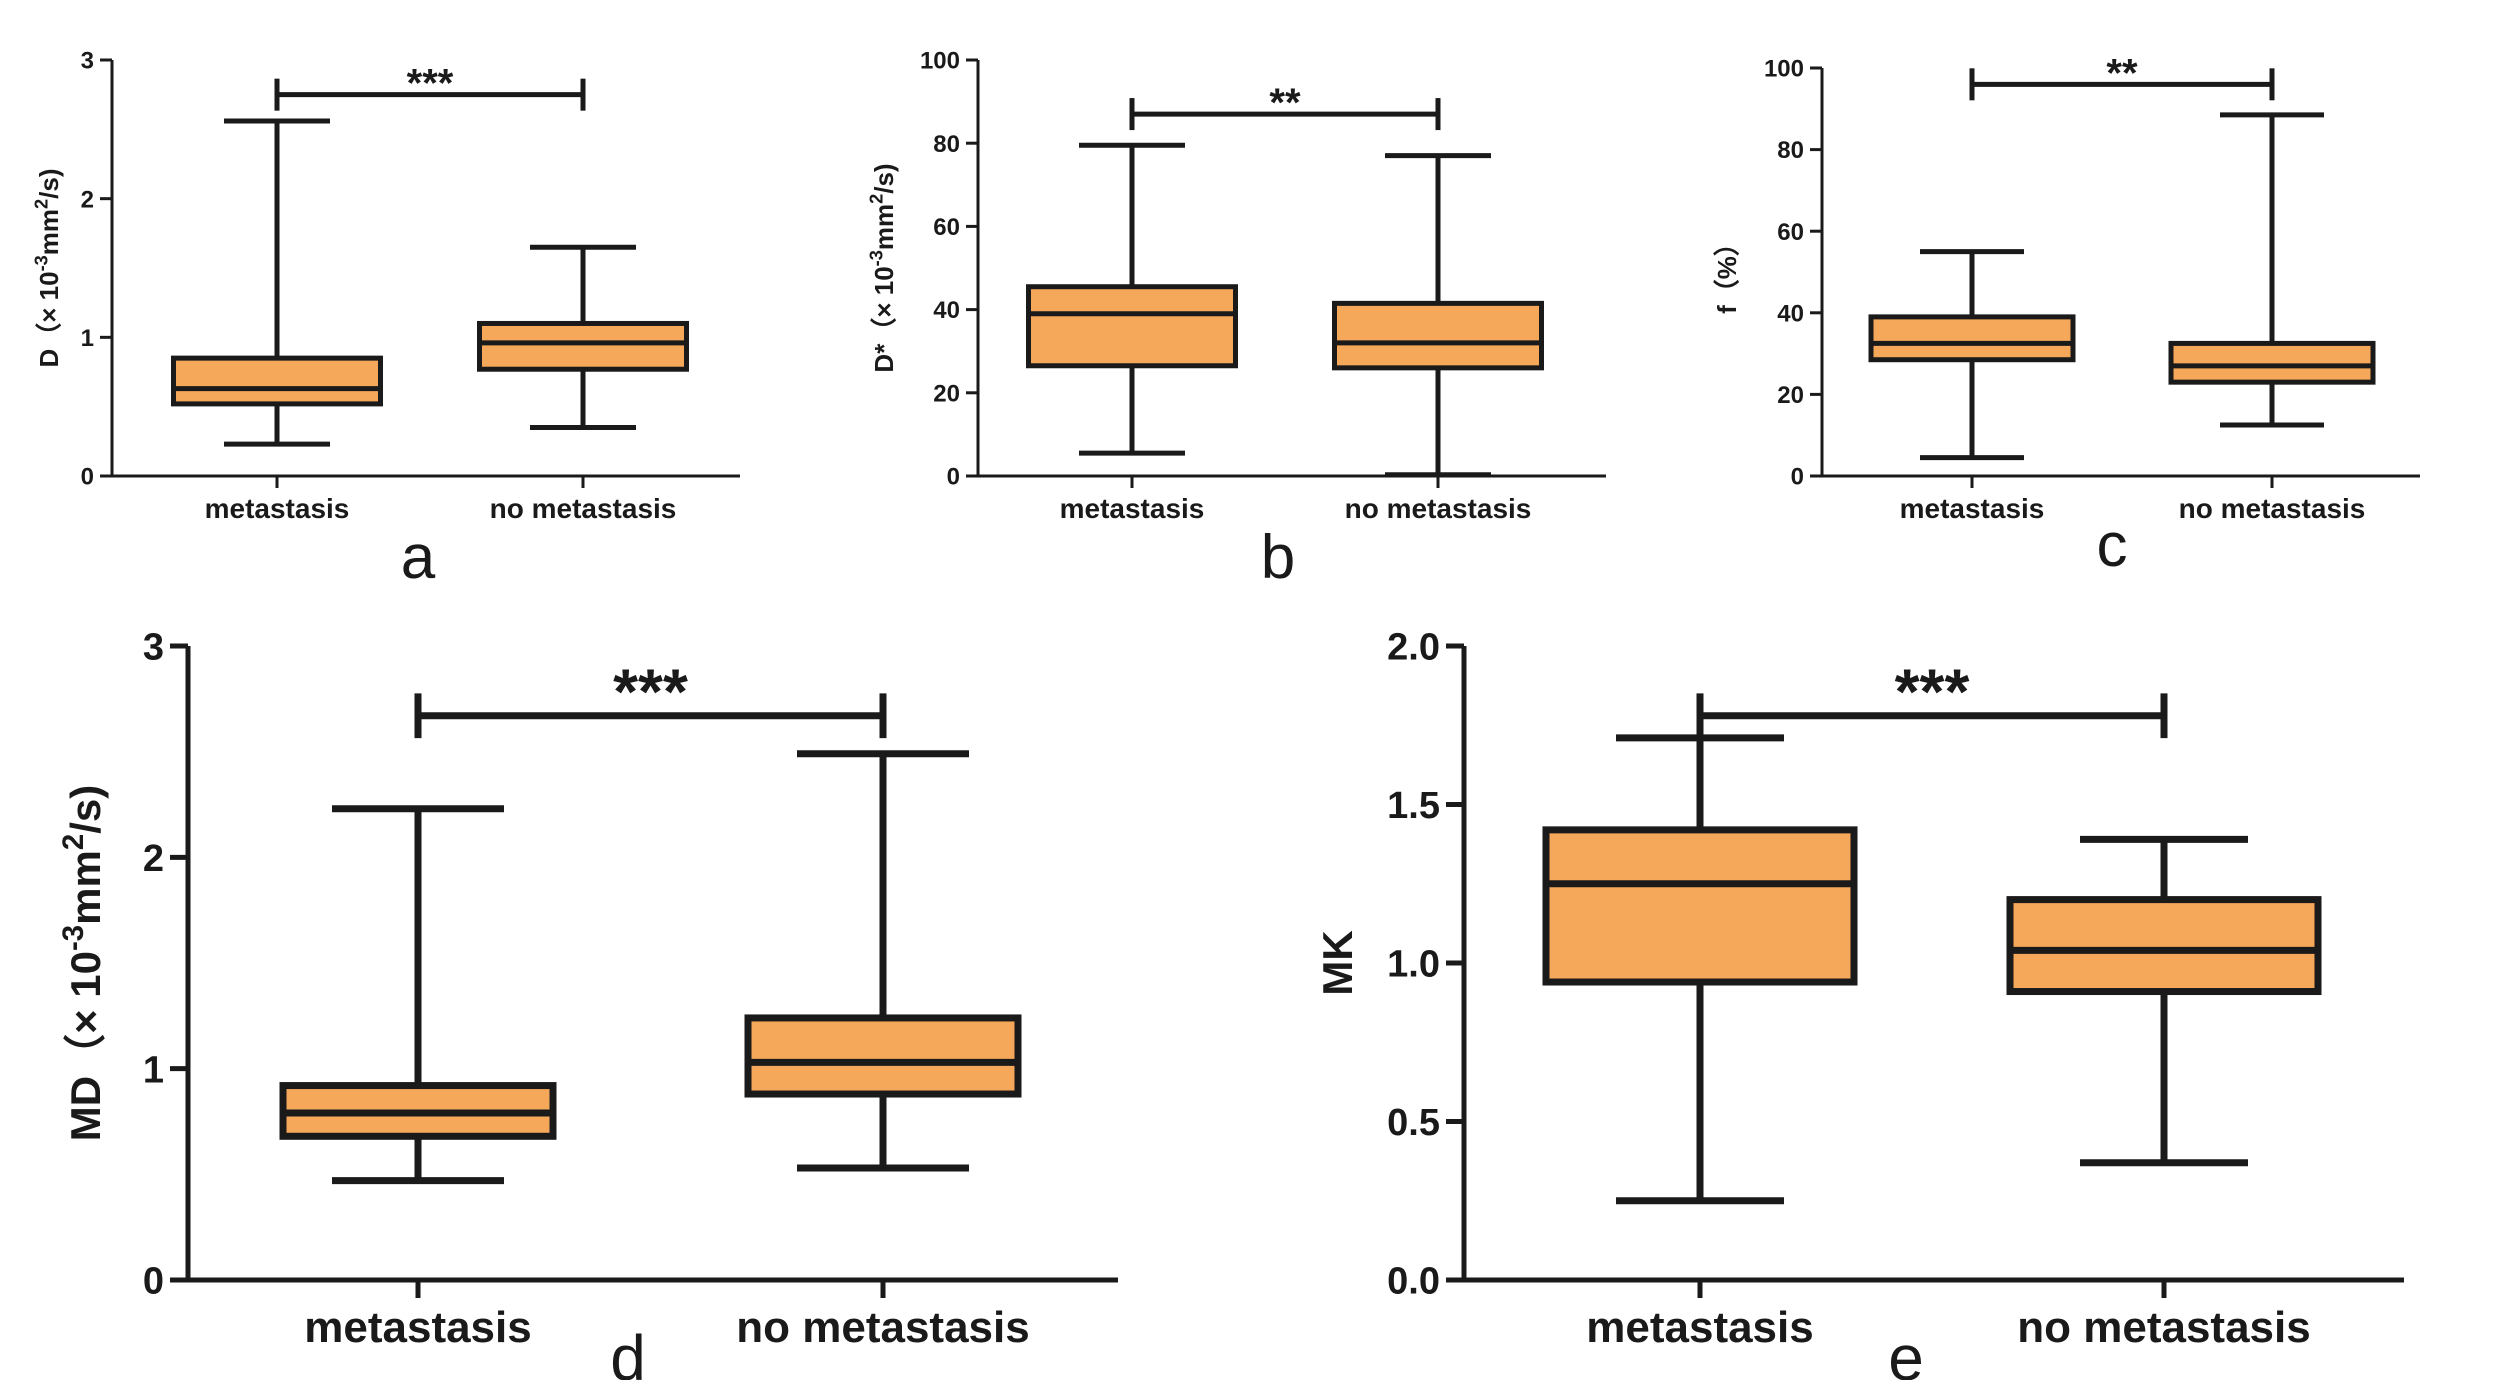  I want to click on panel-letter: a, so click(418, 557).